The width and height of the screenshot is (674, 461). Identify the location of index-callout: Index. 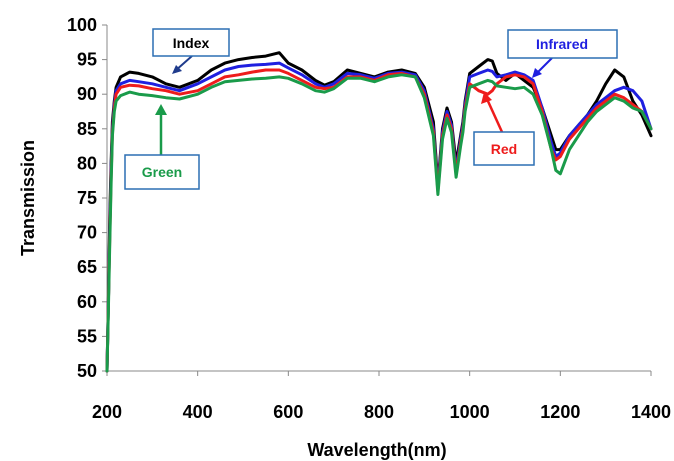
(191, 51).